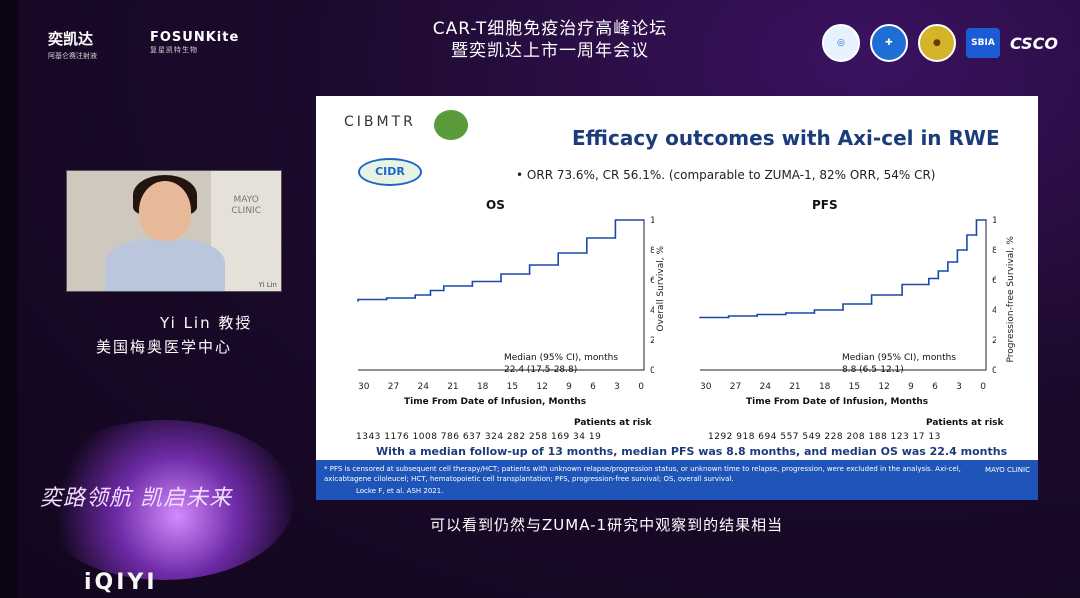 Image resolution: width=1080 pixels, height=598 pixels. I want to click on footer-mayo-logo: MAYO CLINIC, so click(1007, 470).